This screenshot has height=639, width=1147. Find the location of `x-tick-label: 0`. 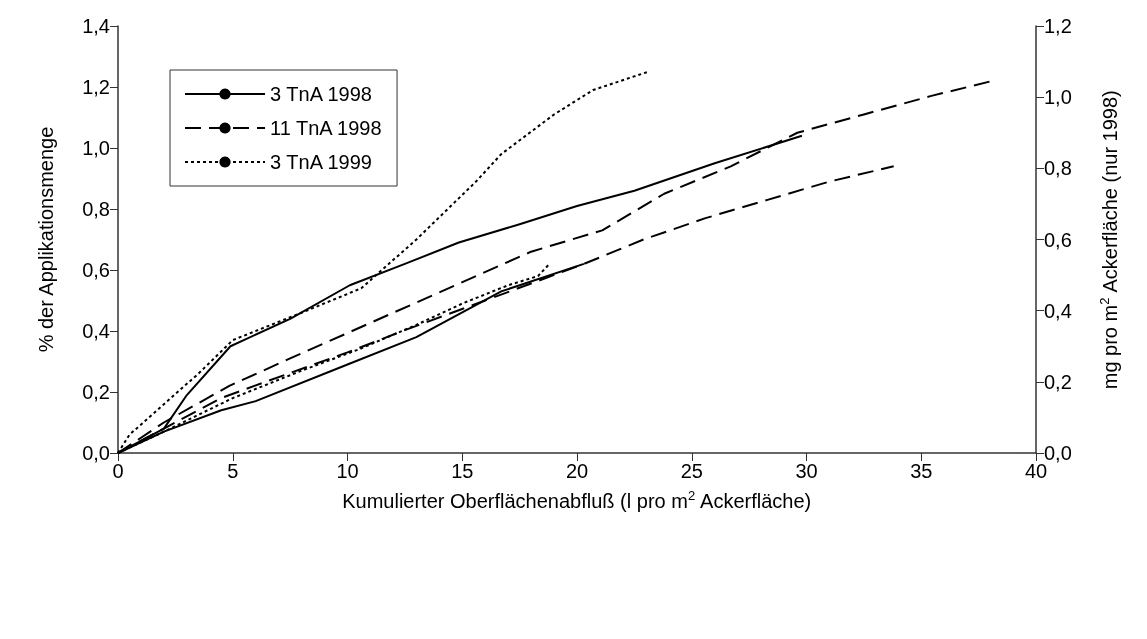

x-tick-label: 0 is located at coordinates (118, 471).